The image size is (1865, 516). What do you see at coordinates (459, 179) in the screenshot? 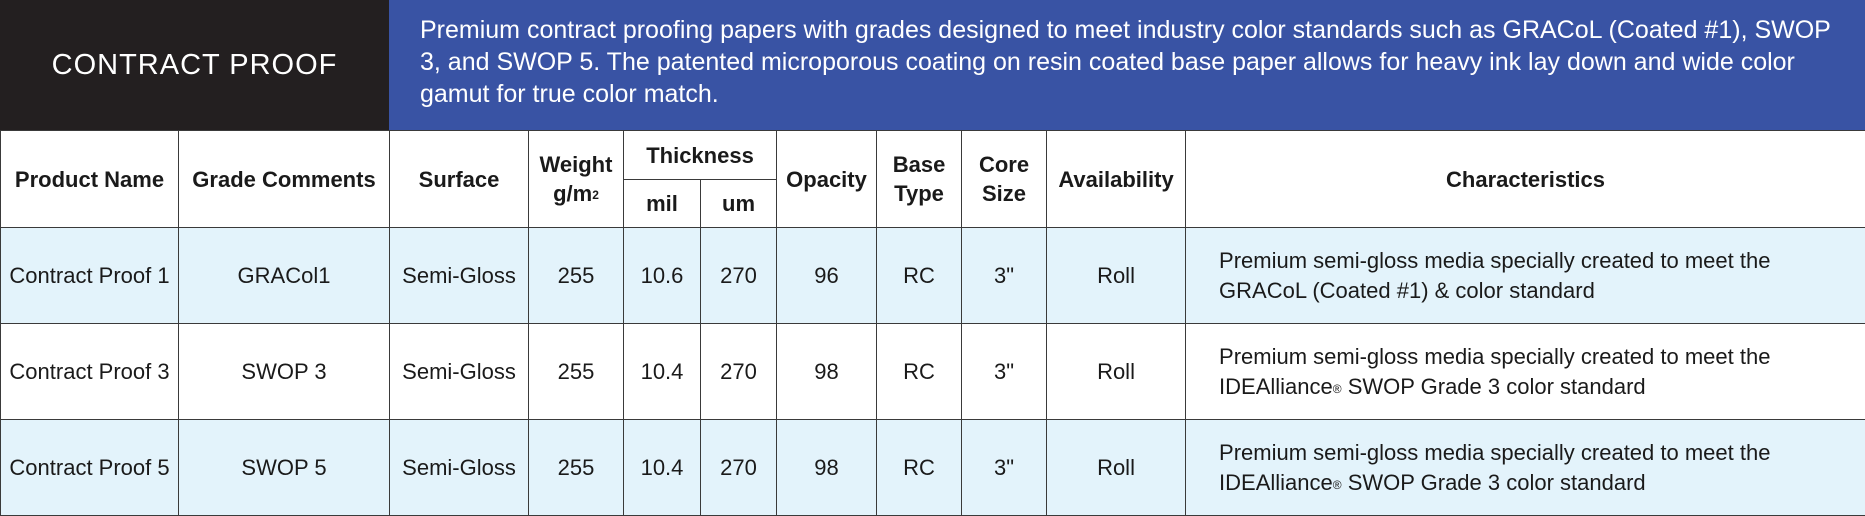
I see `header-surface: Surface` at bounding box center [459, 179].